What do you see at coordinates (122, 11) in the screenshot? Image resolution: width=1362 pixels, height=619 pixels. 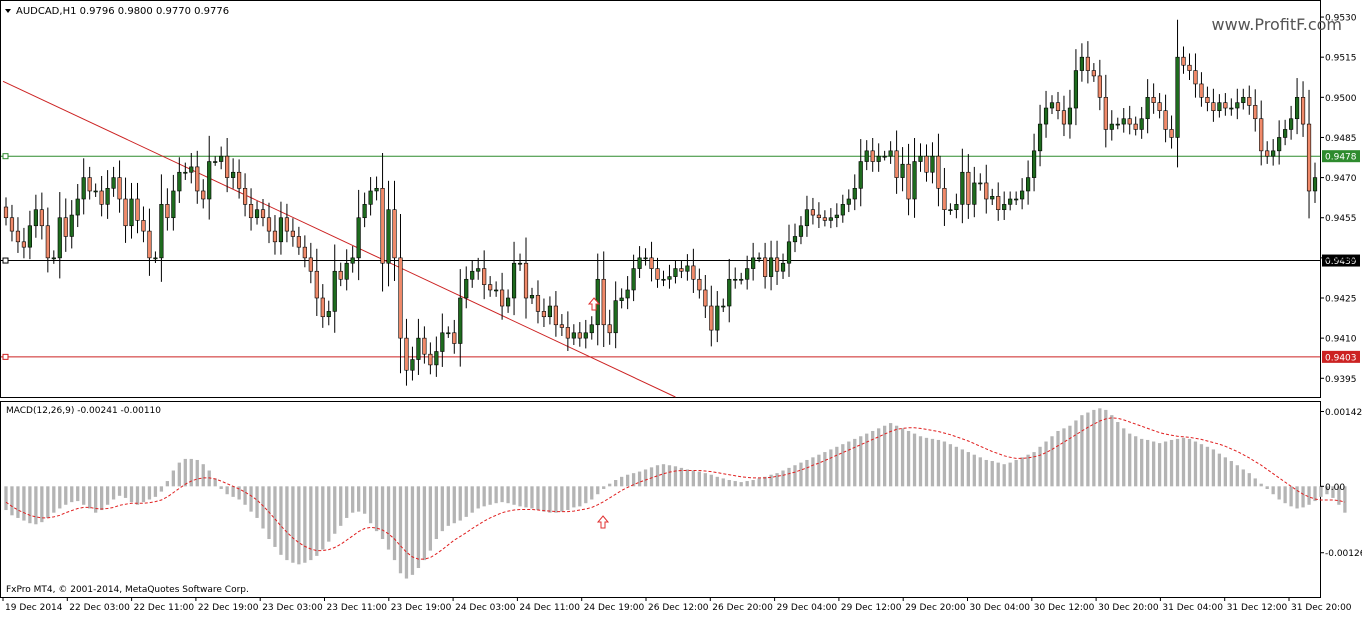 I see `symbol-header: AUDCAD,H1 0.9796 0.9800 0.9770 0.9776` at bounding box center [122, 11].